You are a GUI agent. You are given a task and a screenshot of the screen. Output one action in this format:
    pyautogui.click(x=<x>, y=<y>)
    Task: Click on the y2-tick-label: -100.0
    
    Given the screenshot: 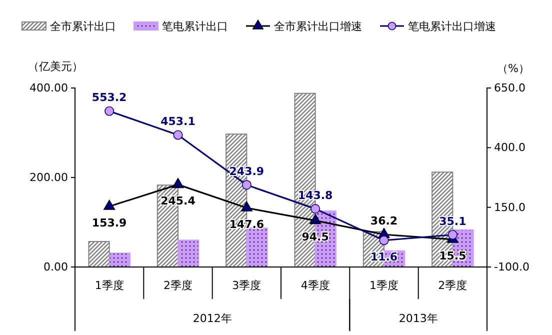 What is the action you would take?
    pyautogui.click(x=512, y=267)
    